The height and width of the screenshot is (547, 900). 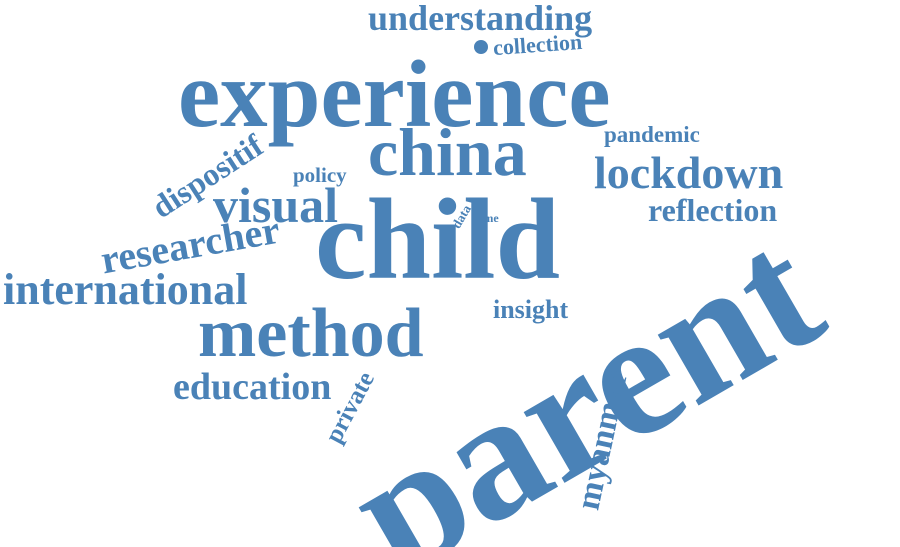 I want to click on word-child: child, so click(x=437, y=240).